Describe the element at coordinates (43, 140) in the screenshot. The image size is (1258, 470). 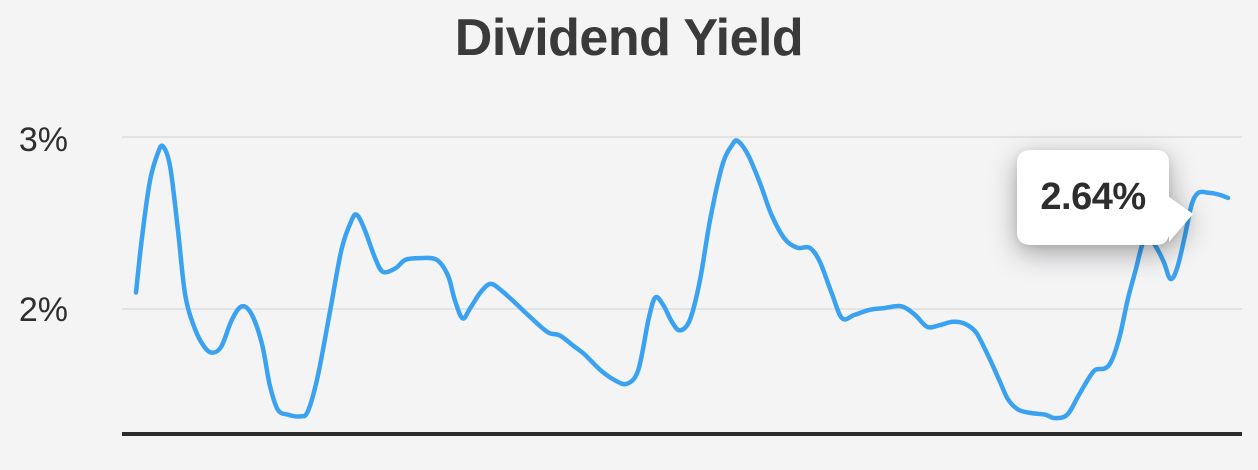
I see `y-axis-tick-label-3pct: 3%` at that location.